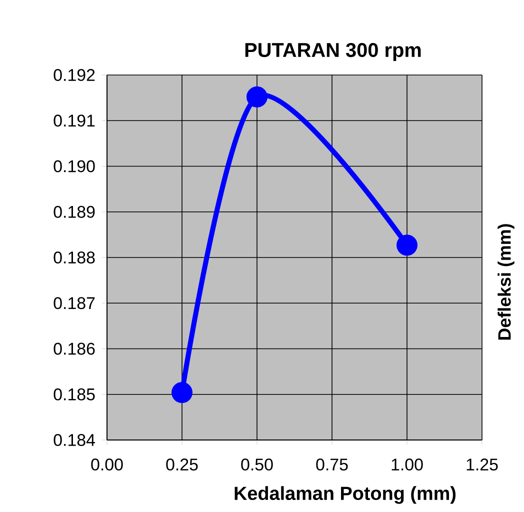  What do you see at coordinates (74, 440) in the screenshot?
I see `y-tick-label: 0.184` at bounding box center [74, 440].